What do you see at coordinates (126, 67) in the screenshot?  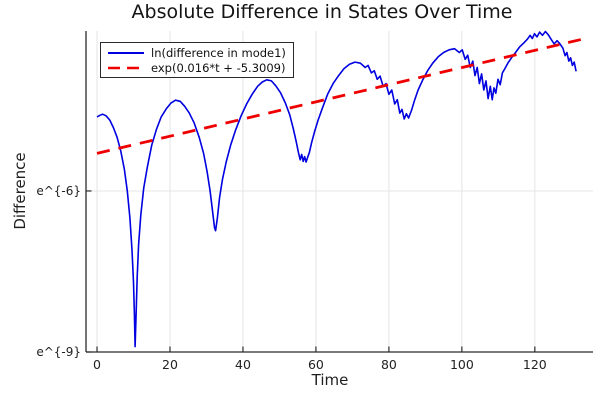 I see `legend-line-sample-dashed` at bounding box center [126, 67].